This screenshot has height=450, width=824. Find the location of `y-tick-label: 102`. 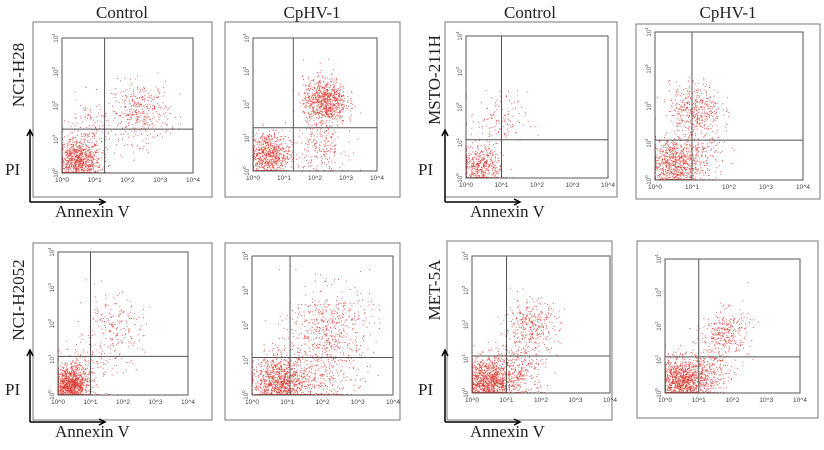

y-tick-label: 102 is located at coordinates (51, 323).